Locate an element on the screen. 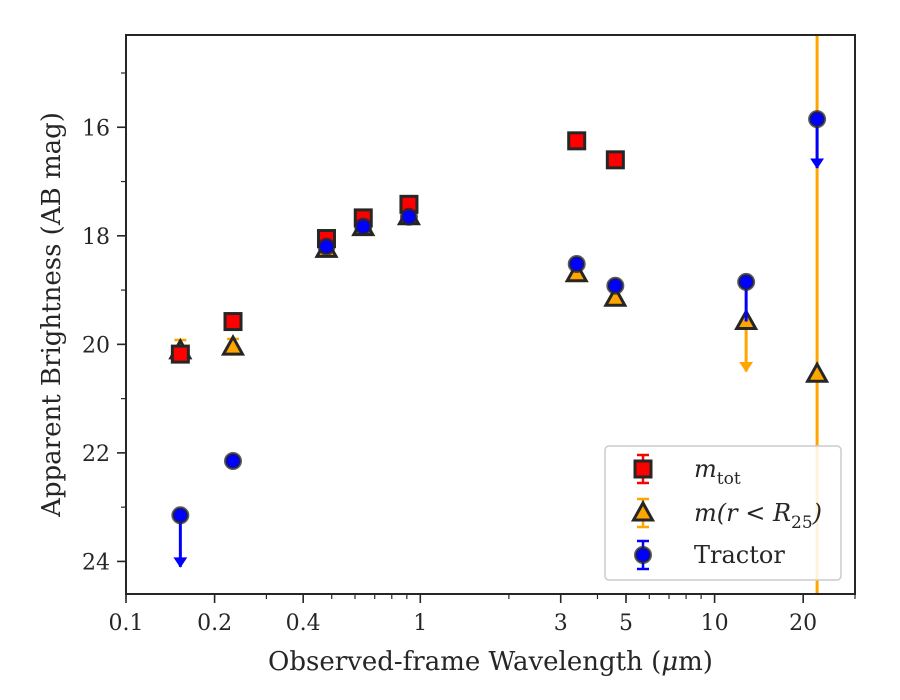 This screenshot has height=700, width=900. x-axis-label-unit-rest: m) is located at coordinates (695, 662).